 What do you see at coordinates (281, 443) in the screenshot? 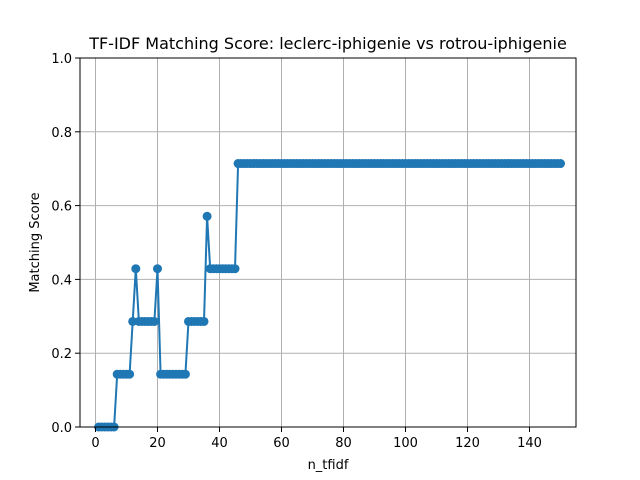
I see `x-tick-label: 60` at bounding box center [281, 443].